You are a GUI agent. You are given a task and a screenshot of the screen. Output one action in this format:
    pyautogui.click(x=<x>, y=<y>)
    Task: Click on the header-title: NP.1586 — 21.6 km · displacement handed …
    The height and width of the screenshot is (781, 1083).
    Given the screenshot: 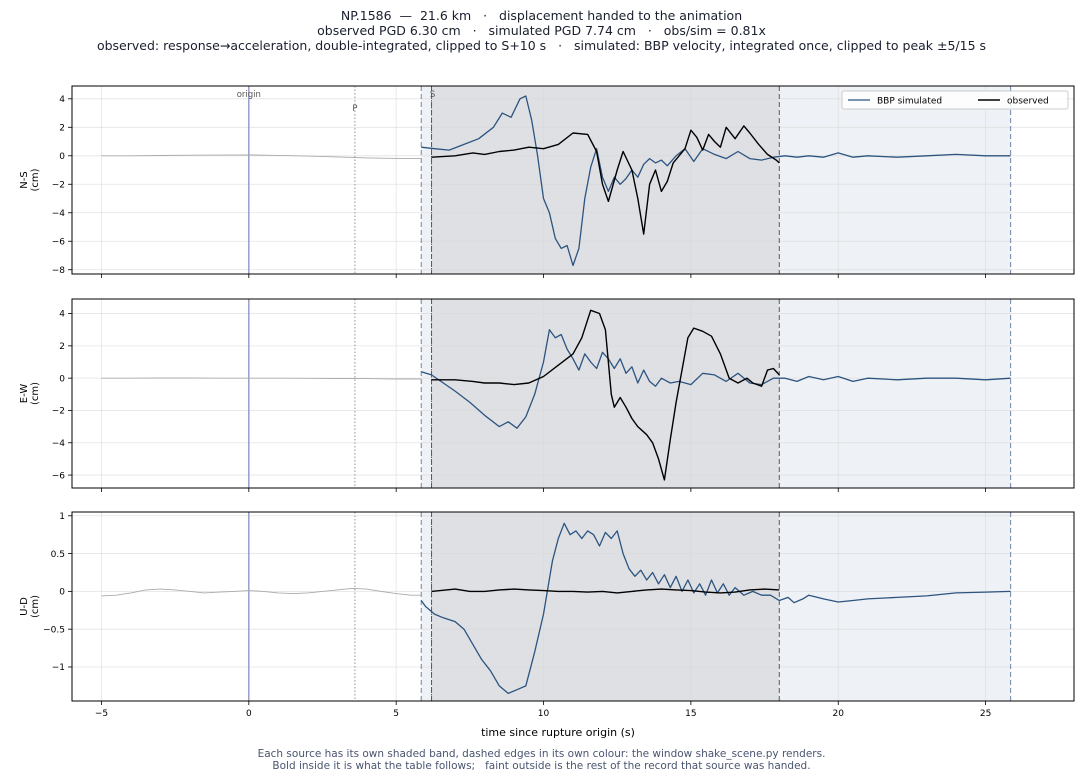 What is the action you would take?
    pyautogui.click(x=541, y=15)
    